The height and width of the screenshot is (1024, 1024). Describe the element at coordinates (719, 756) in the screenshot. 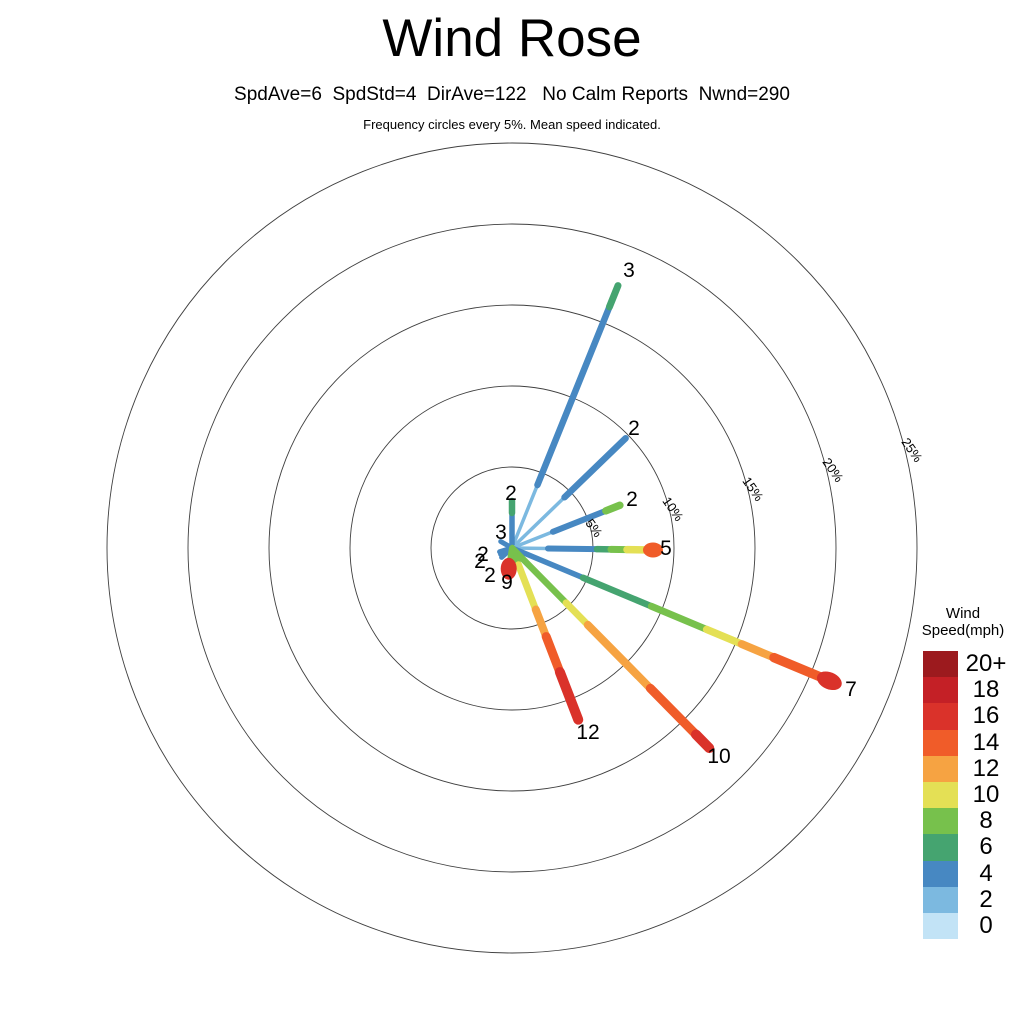

I see `ray-mean-speed-label: 10` at that location.